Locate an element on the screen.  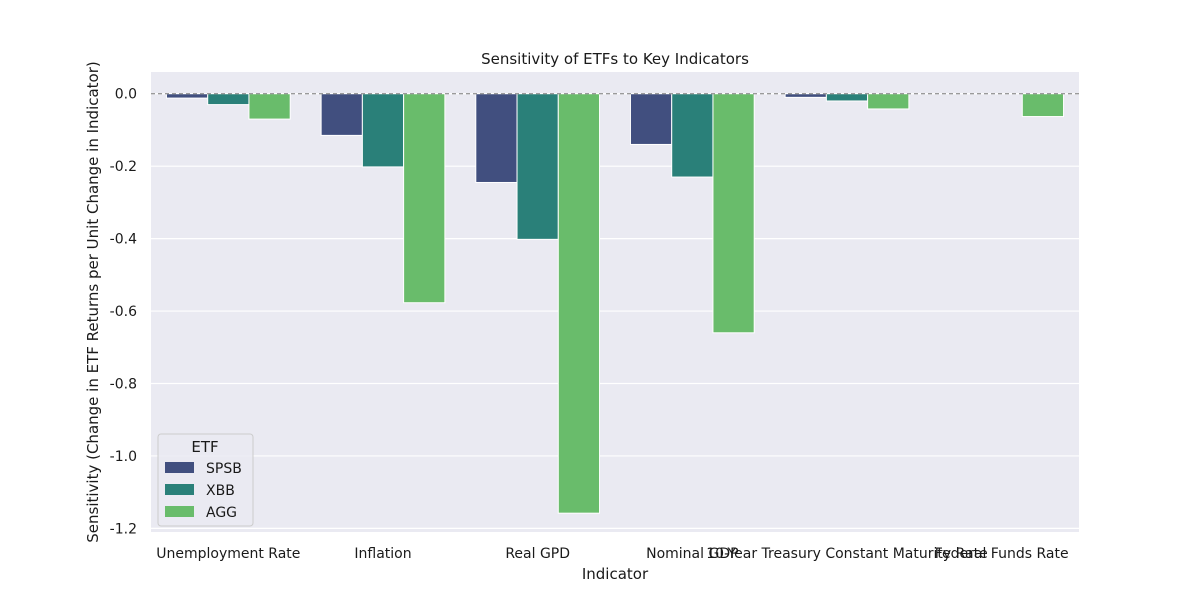
legend: ETF SPSB XBB AGG is located at coordinates (205, 480).